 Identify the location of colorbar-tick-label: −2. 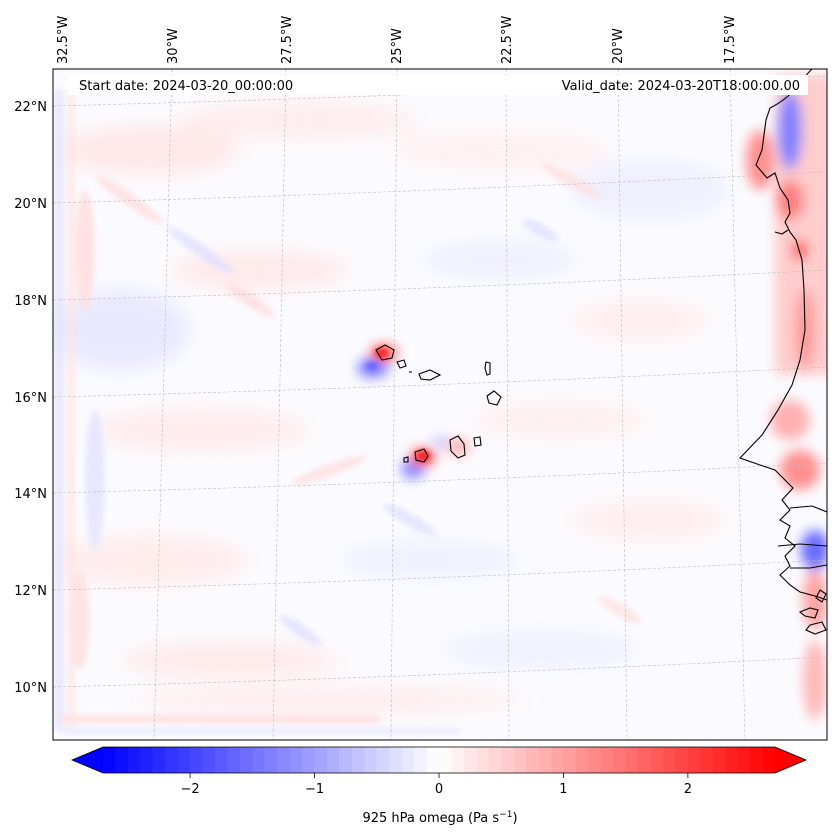
(190, 789).